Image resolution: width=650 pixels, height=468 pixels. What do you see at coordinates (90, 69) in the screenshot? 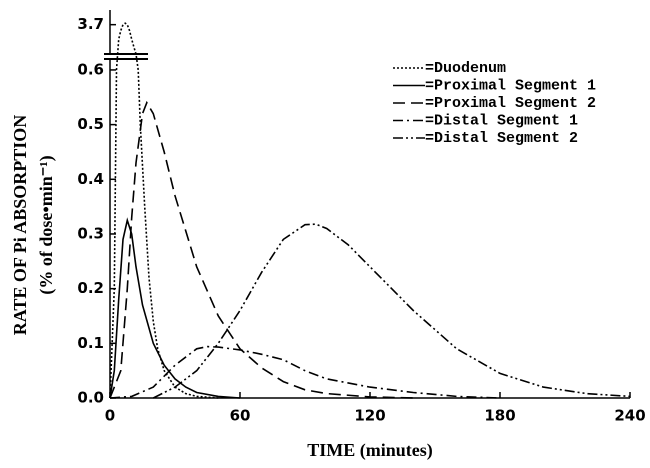
I see `y-tick-label: 0.6` at bounding box center [90, 69].